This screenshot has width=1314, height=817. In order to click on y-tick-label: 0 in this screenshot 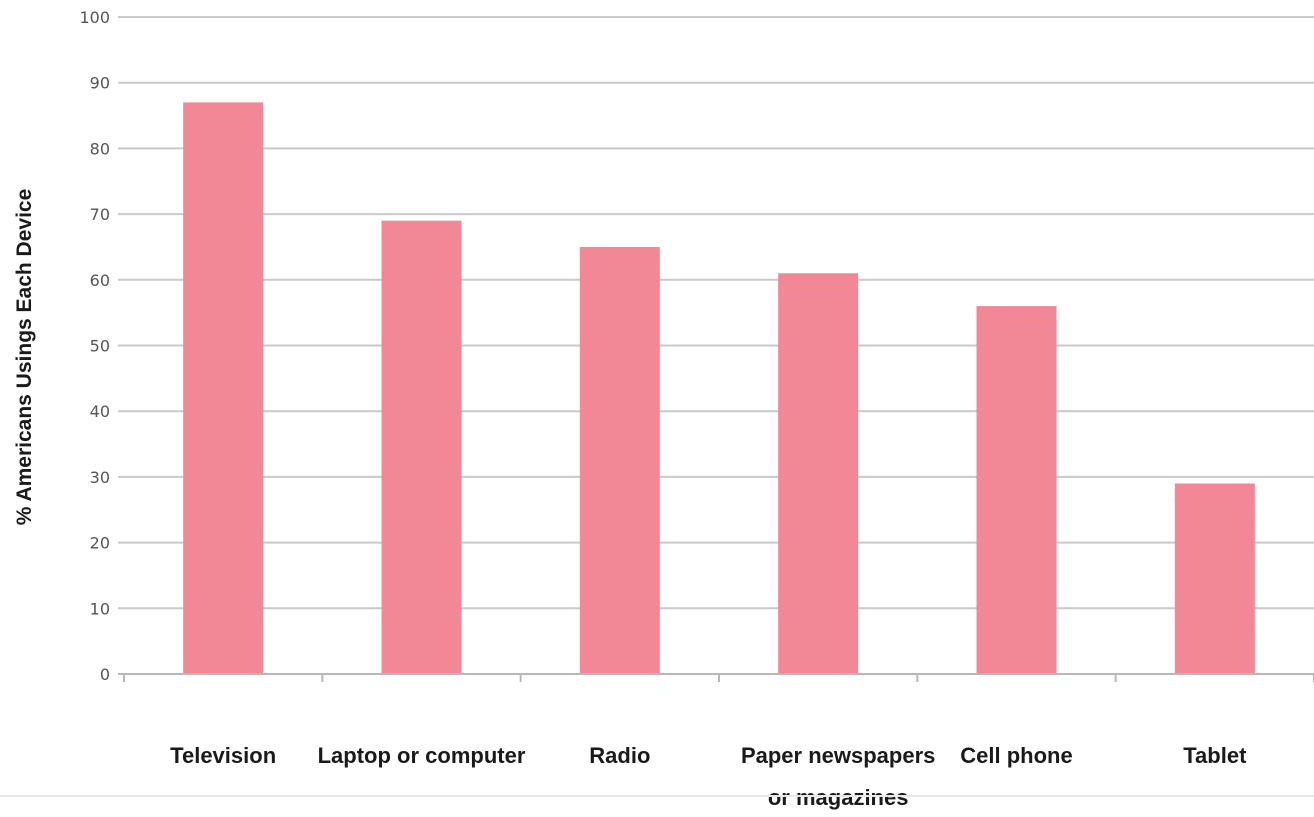, I will do `click(105, 674)`.